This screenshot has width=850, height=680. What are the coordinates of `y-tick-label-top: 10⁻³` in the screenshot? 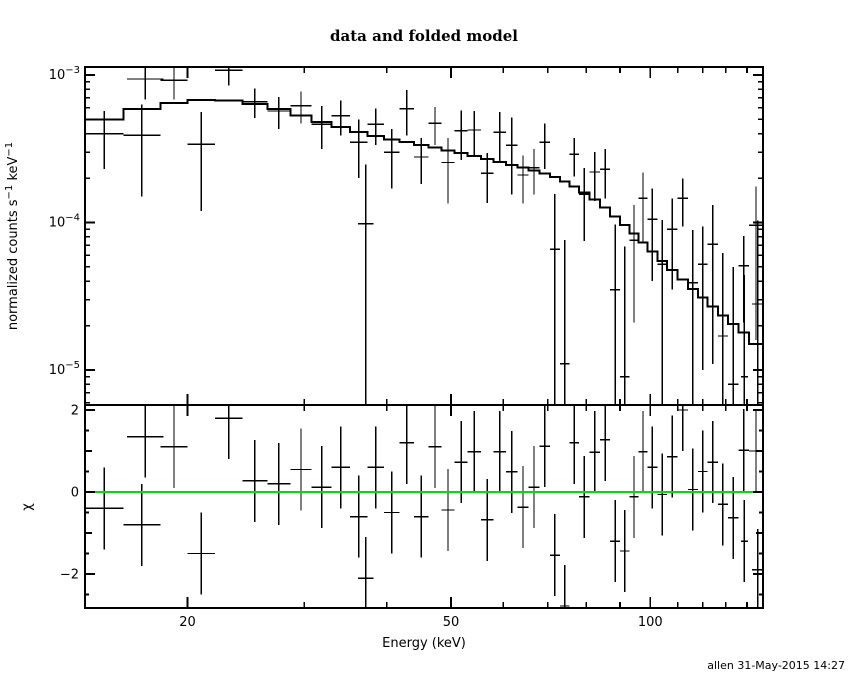 It's located at (64, 74).